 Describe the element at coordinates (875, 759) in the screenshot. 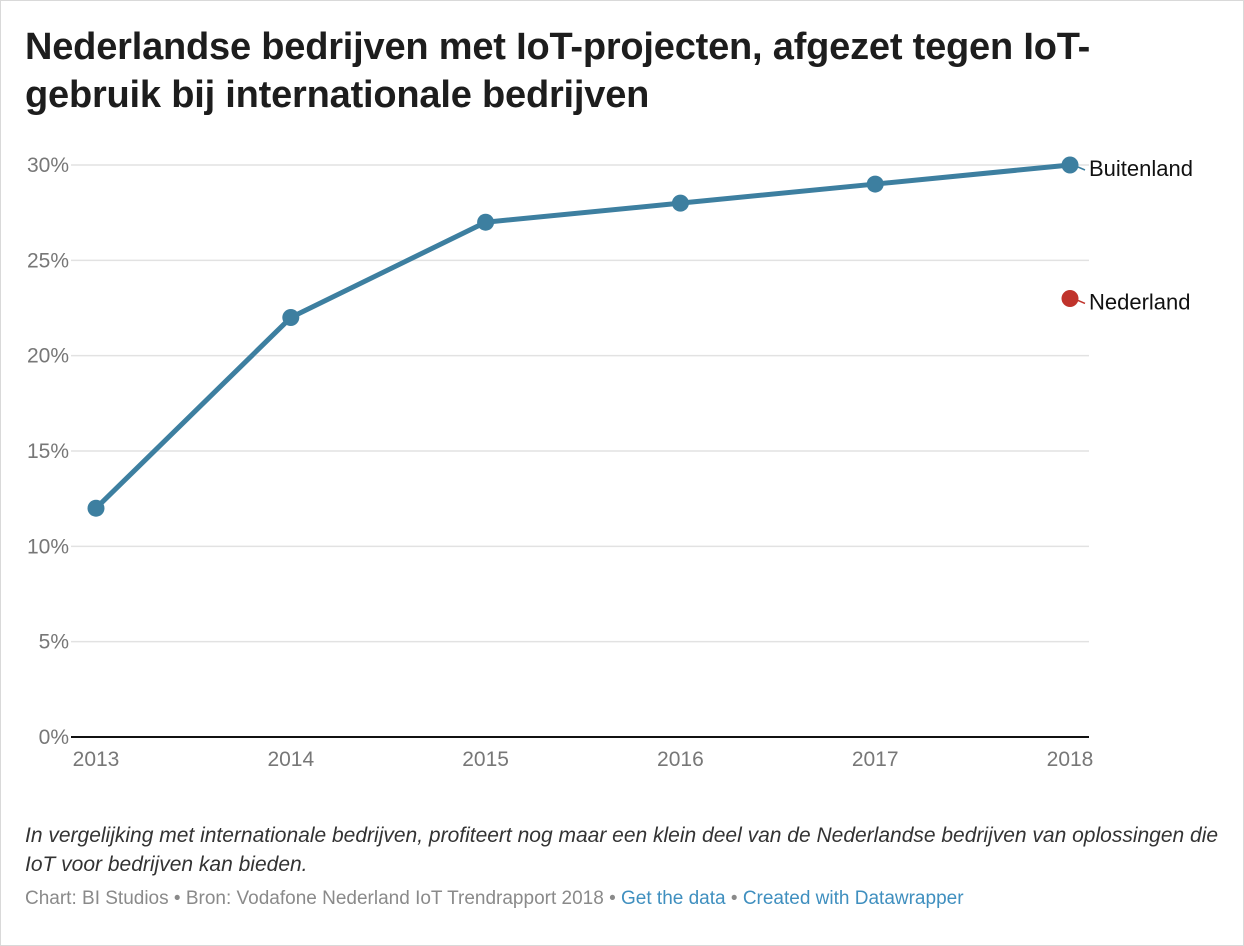

I see `x-tick-label: 2017` at that location.